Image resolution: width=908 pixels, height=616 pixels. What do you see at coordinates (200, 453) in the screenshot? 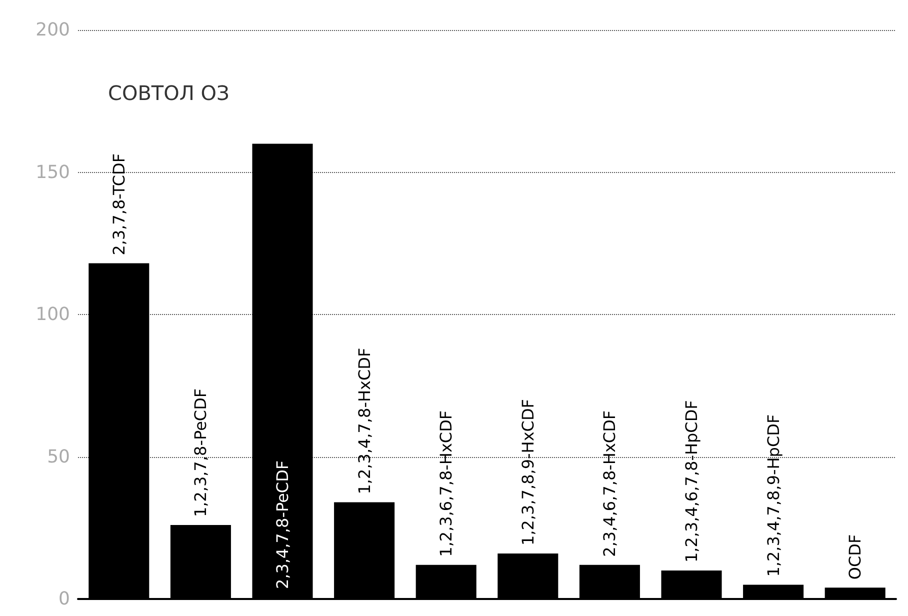
I see `x-tick-label: 1,2,3,7,8-PeCDF` at bounding box center [200, 453].